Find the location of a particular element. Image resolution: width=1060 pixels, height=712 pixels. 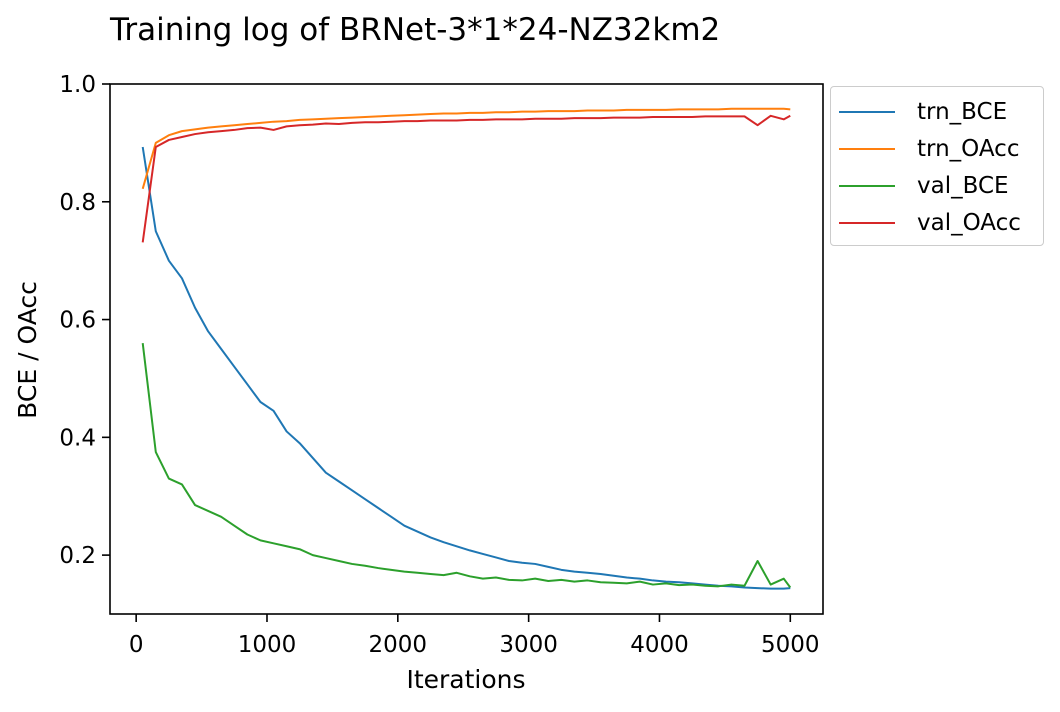

x-tick-label: 1000 is located at coordinates (267, 645).